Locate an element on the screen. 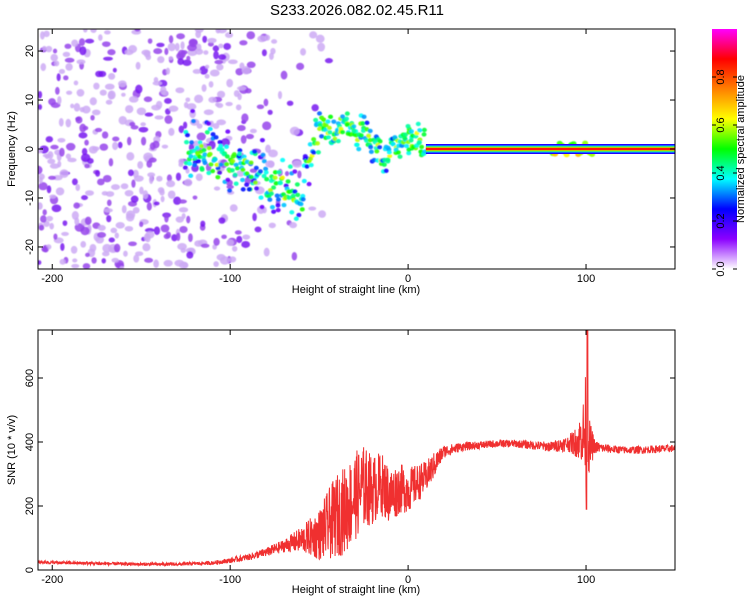 This screenshot has height=600, width=750. colorbar-tick-label: 0.8 is located at coordinates (721, 76).